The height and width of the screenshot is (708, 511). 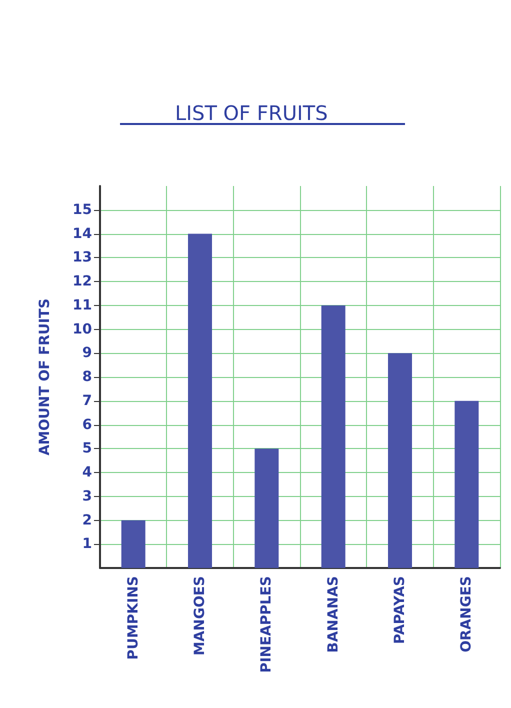 I want to click on y-tick-label: 4, so click(x=87, y=472).